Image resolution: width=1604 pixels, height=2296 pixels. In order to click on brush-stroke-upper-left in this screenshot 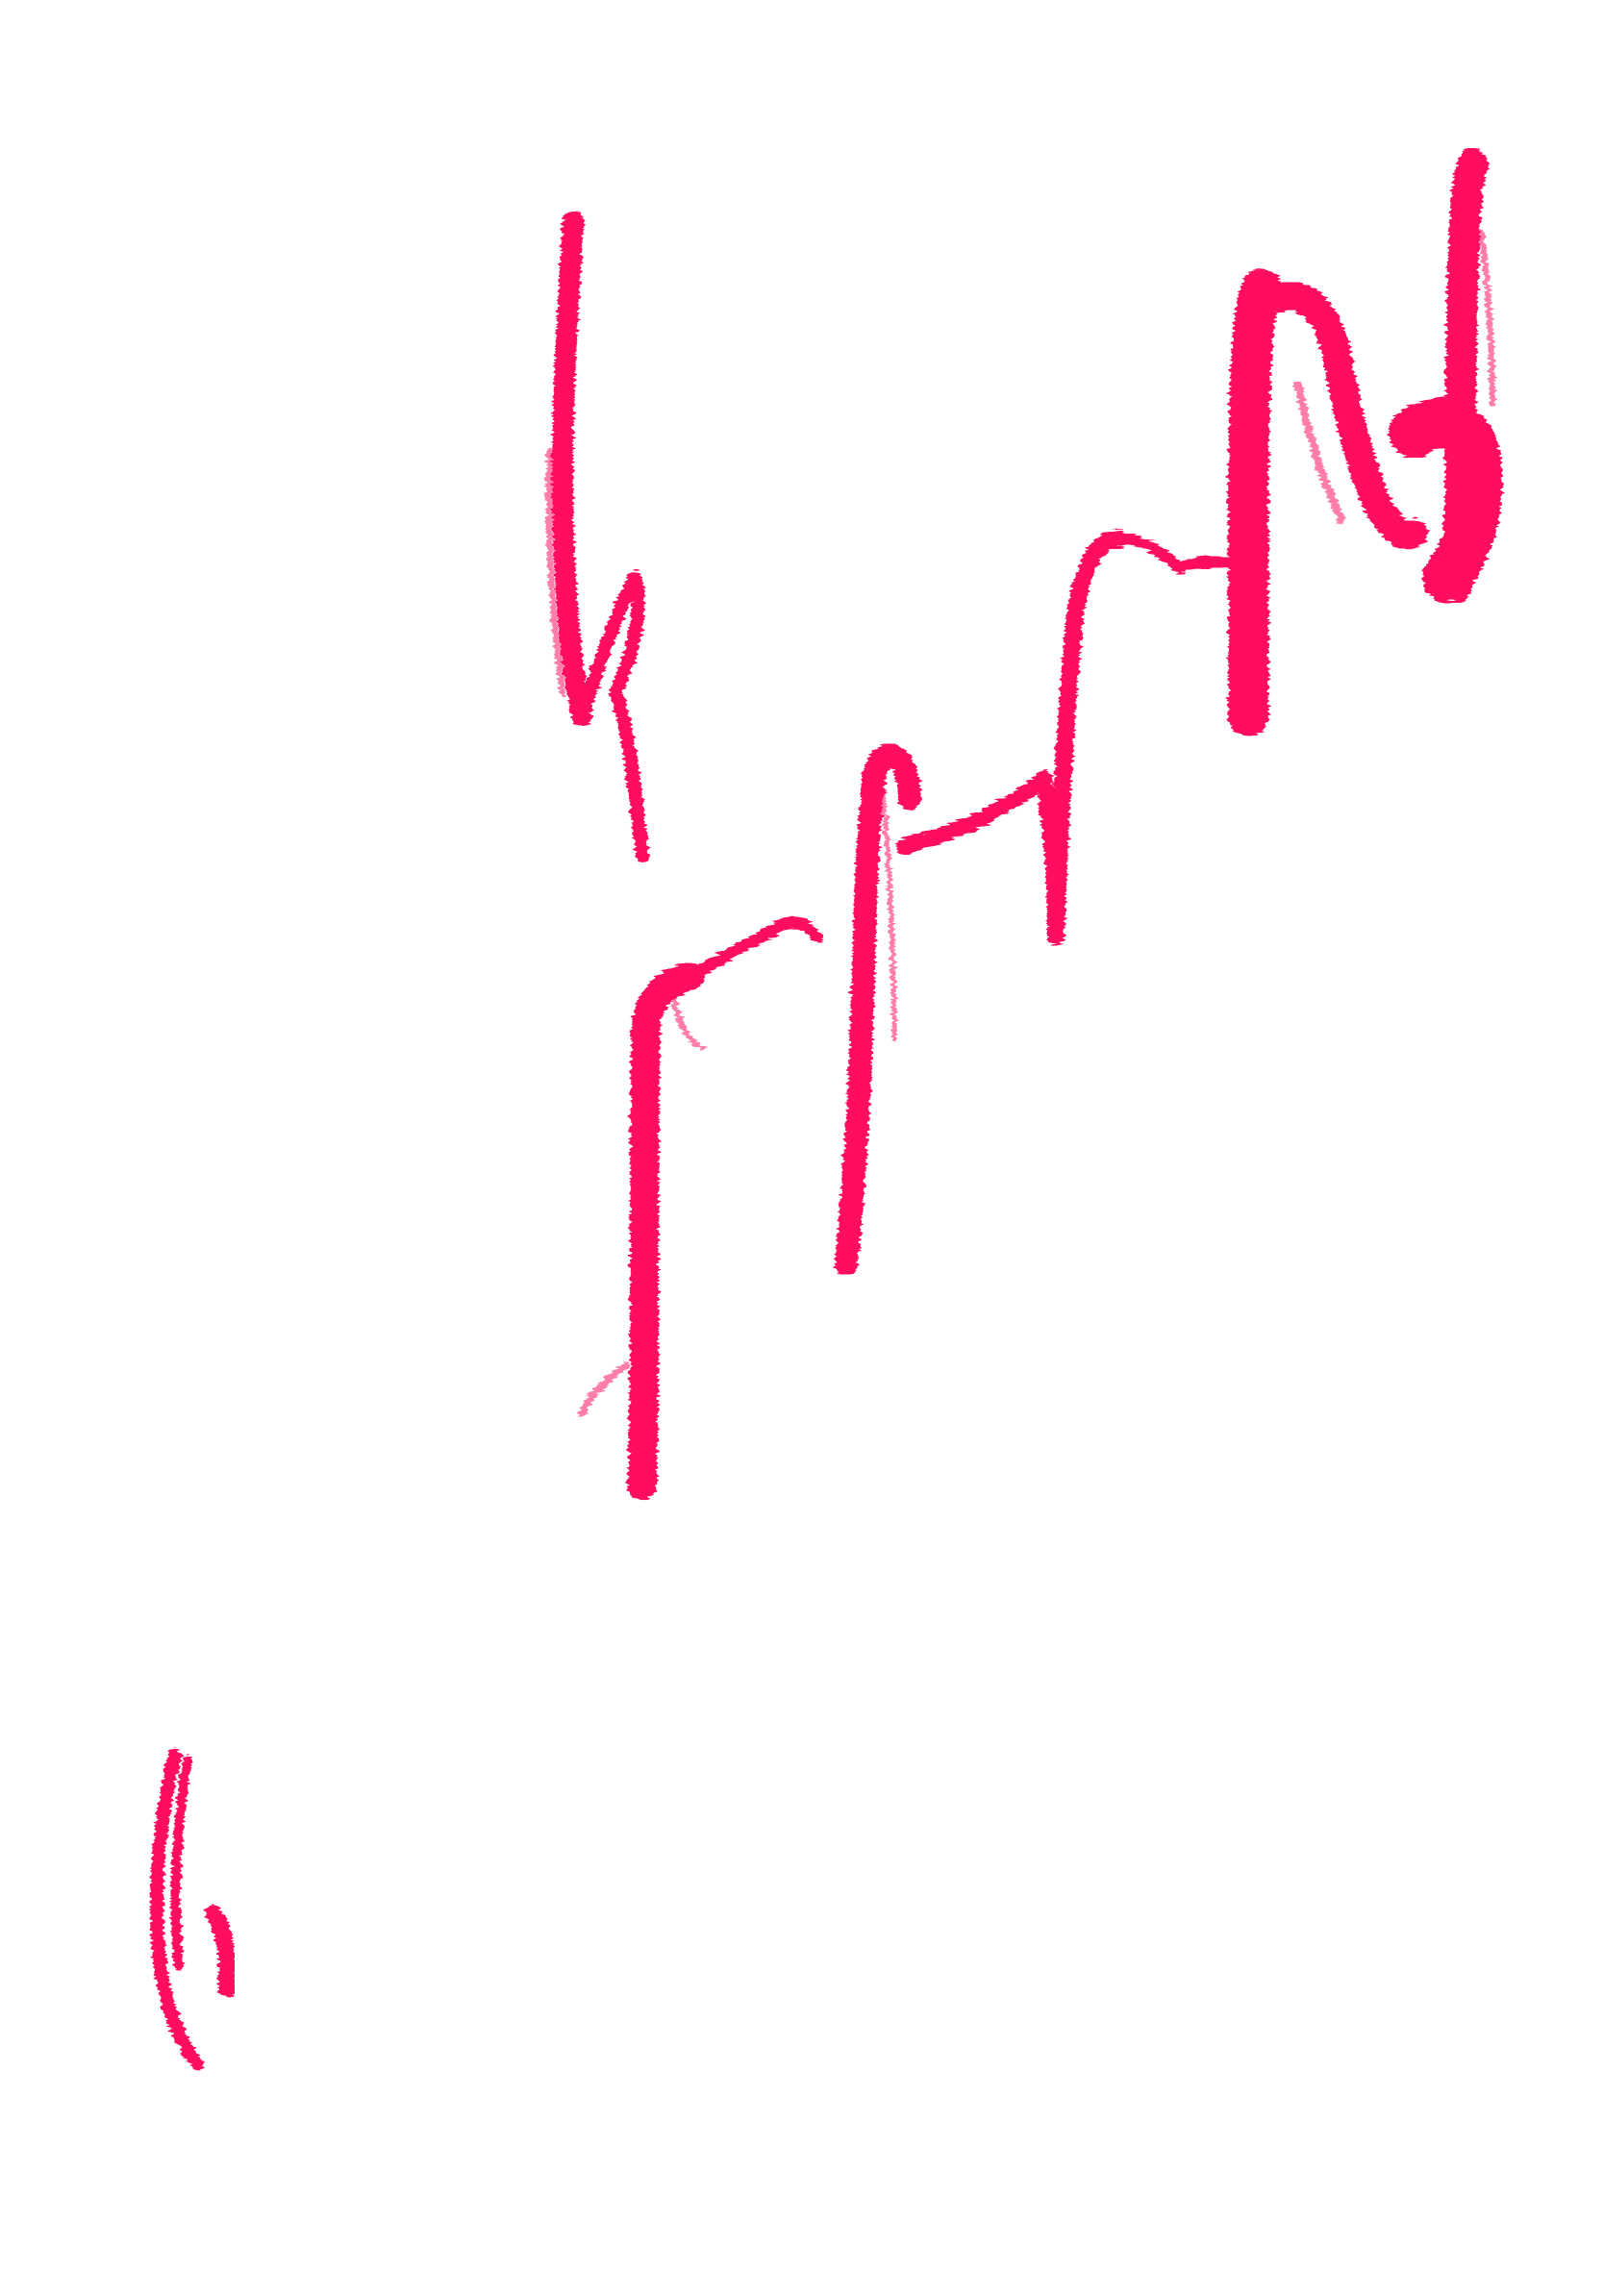, I will do `click(597, 536)`.